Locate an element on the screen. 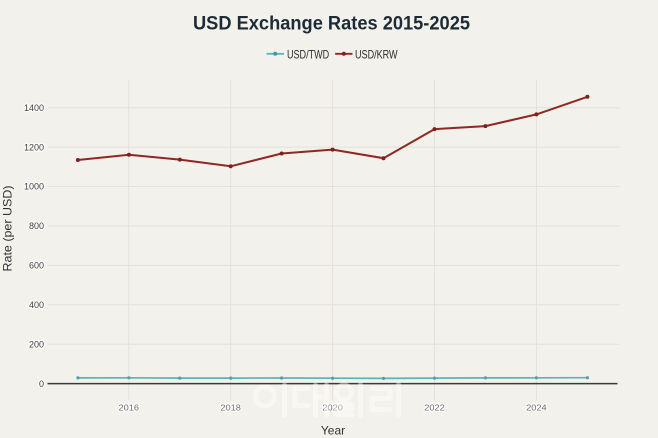 This screenshot has width=658, height=438. svg-text: 2018 is located at coordinates (230, 408).